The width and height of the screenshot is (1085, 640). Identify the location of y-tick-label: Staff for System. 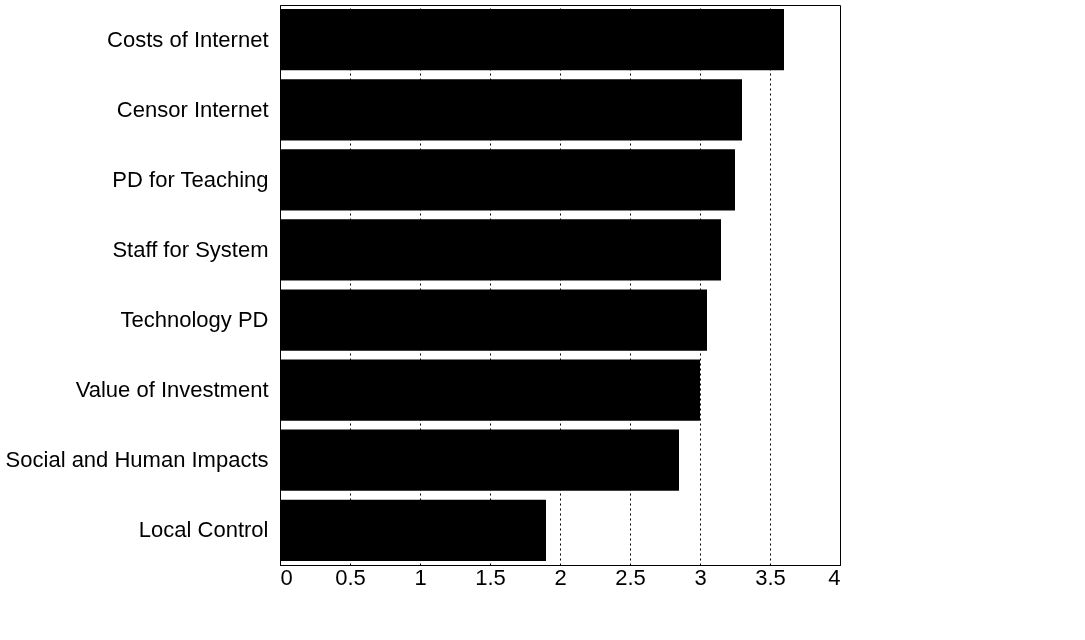
(190, 249).